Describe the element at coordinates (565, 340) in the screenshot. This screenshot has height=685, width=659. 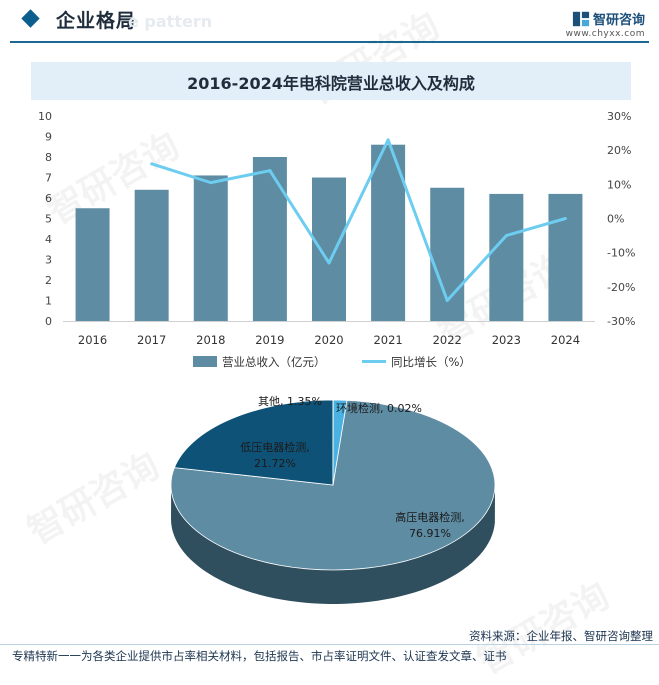
I see `x-tick-label: 2024` at that location.